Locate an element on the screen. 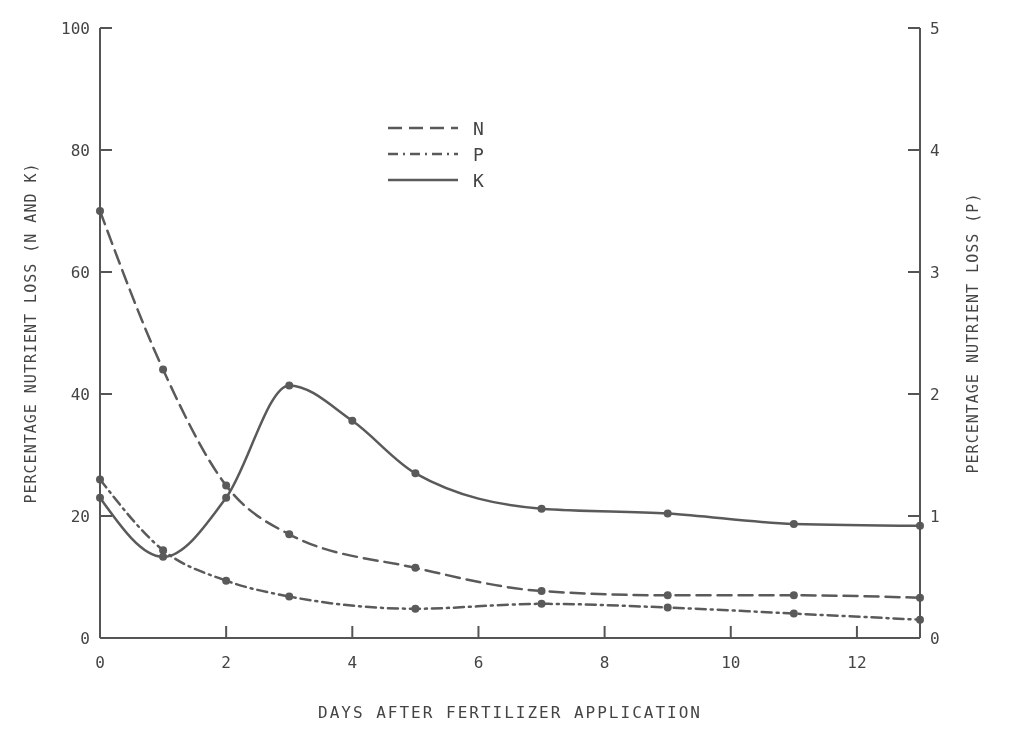 This screenshot has height=755, width=1012. y2-tick-label: 0 is located at coordinates (935, 638).